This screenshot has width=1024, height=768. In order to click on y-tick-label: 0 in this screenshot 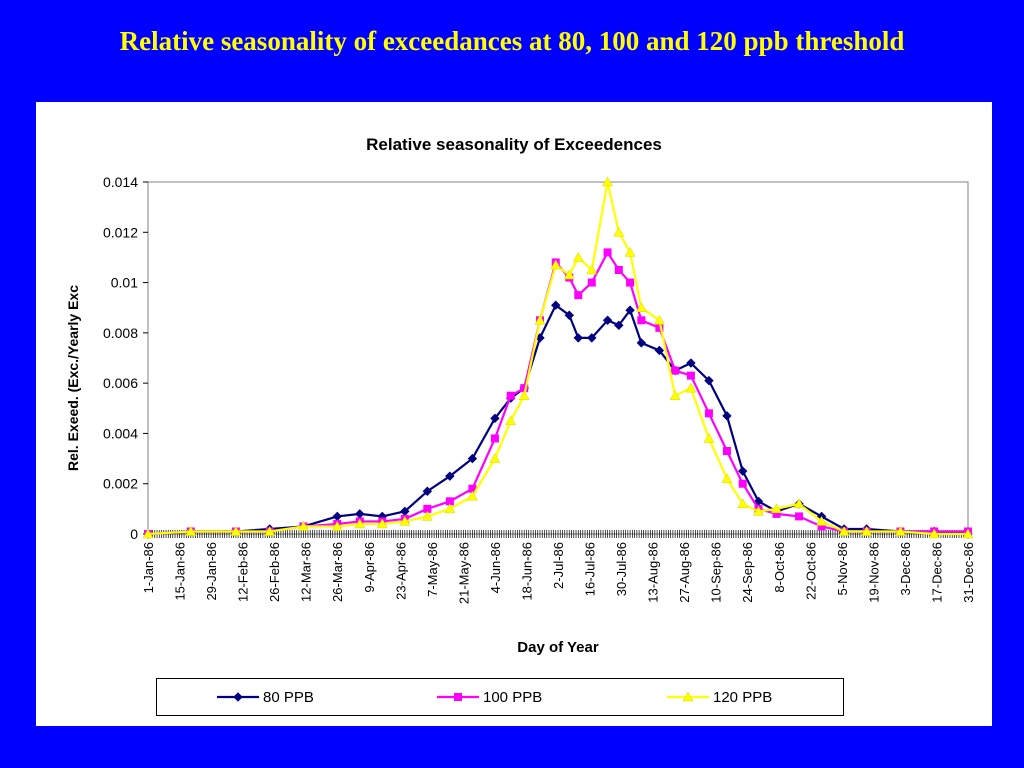, I will do `click(134, 534)`.